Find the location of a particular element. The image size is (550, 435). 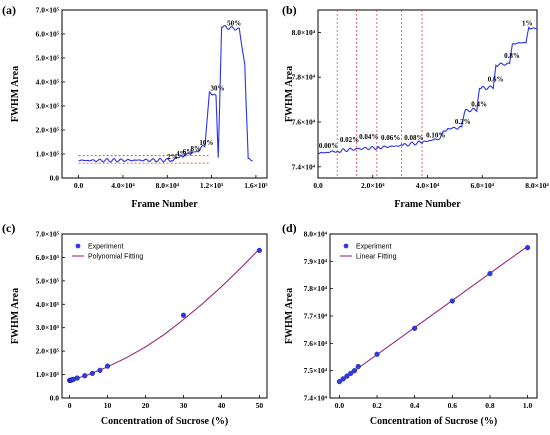

panel-label-a: (a) is located at coordinates (9, 10).